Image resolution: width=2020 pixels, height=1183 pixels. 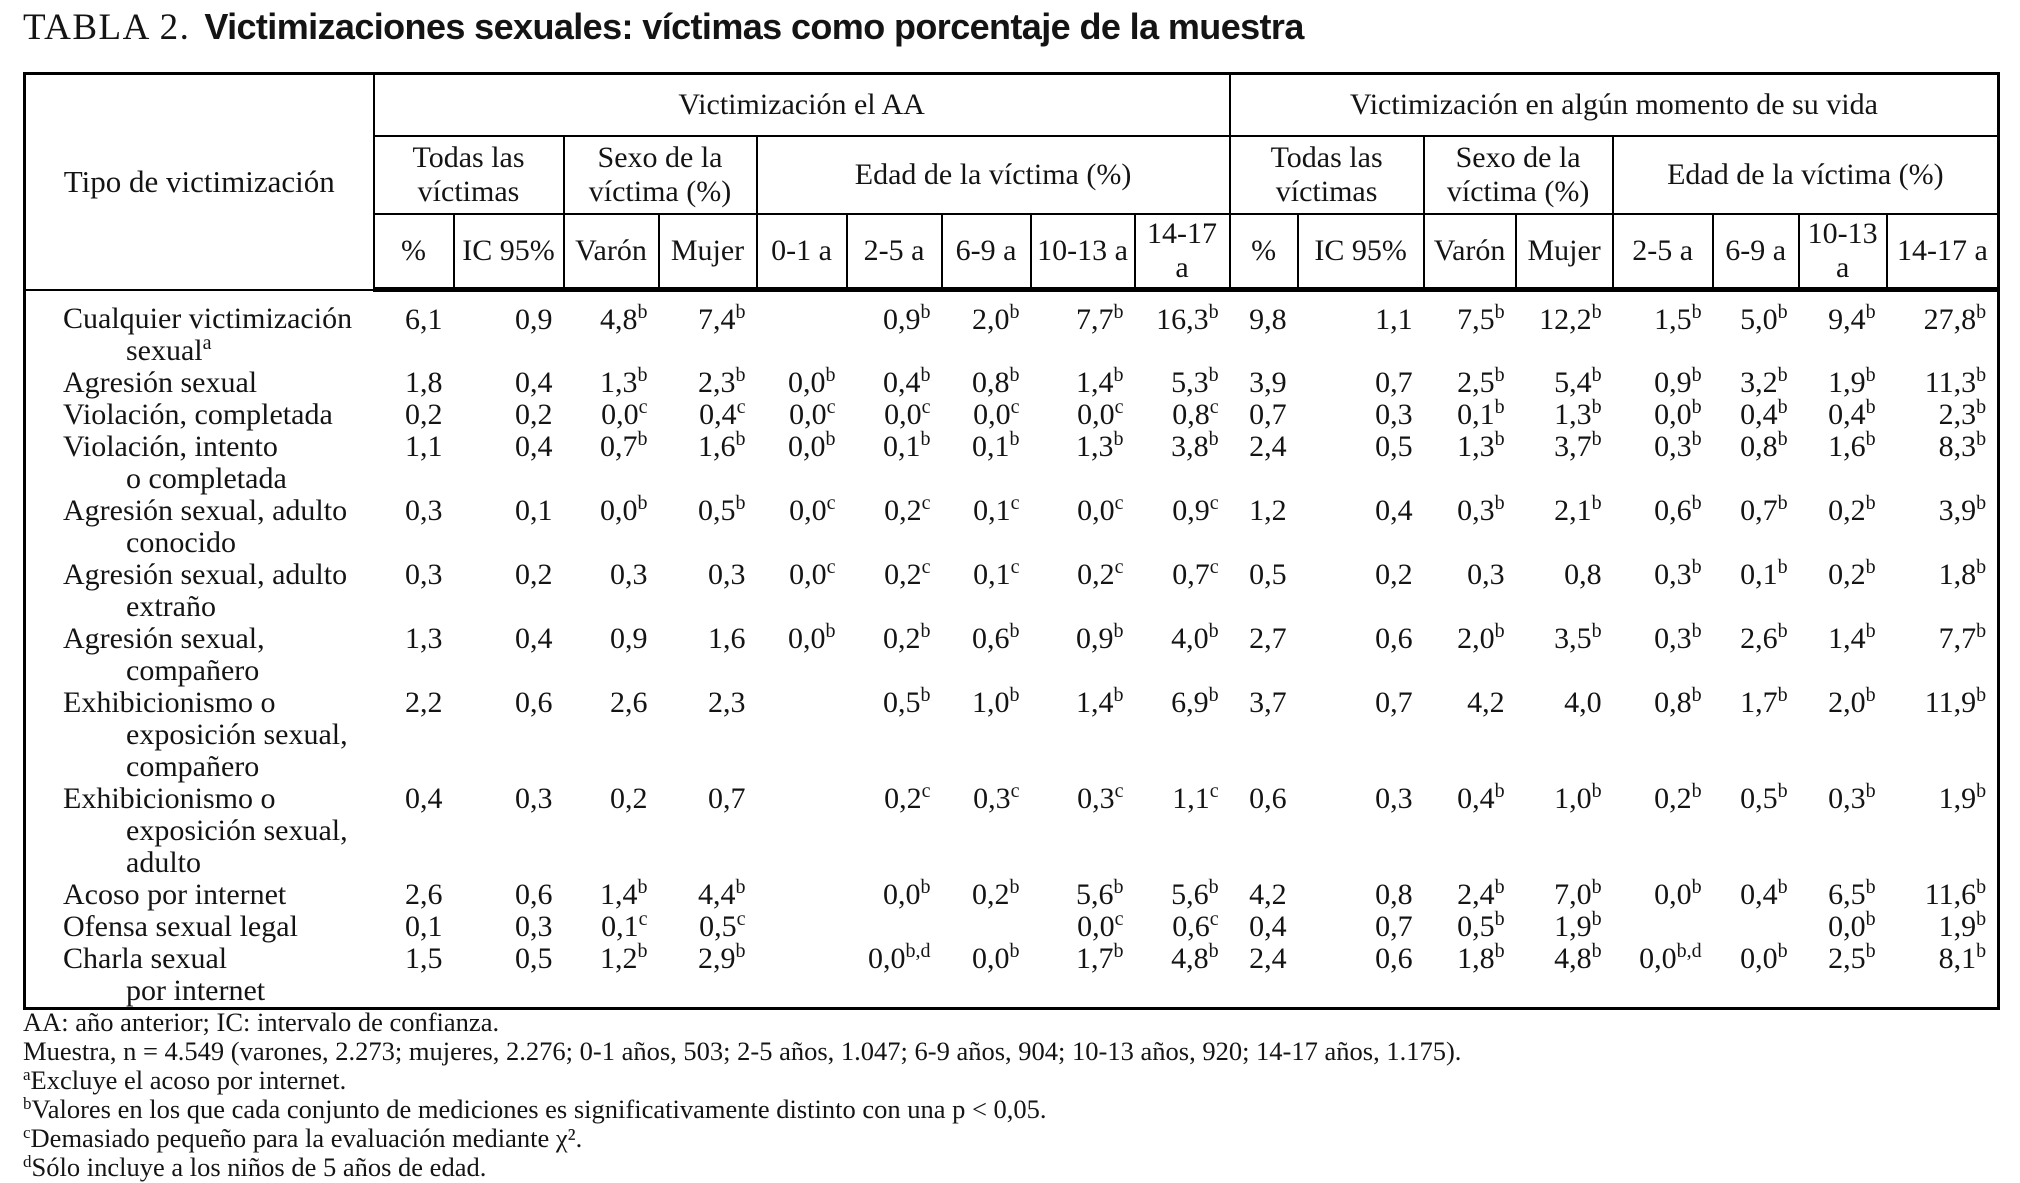 What do you see at coordinates (1100, 957) in the screenshot?
I see `value-cell: 1,7b` at bounding box center [1100, 957].